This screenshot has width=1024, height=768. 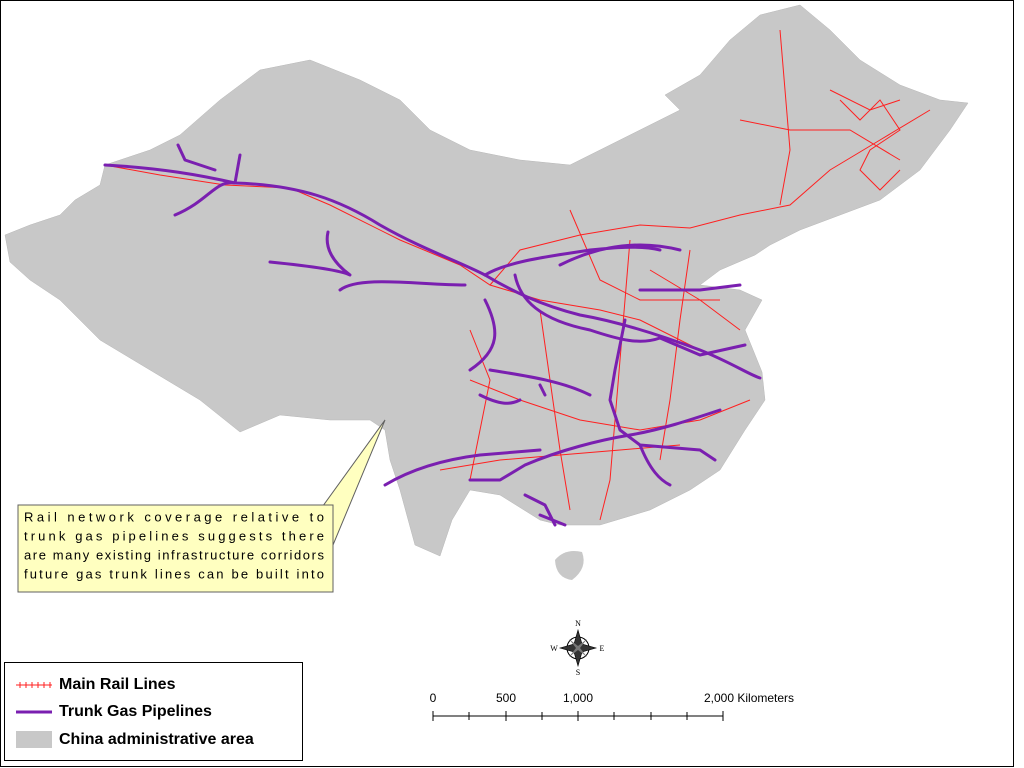 I want to click on annotation-line: trunk gas pipelines suggests there, so click(x=174, y=535).